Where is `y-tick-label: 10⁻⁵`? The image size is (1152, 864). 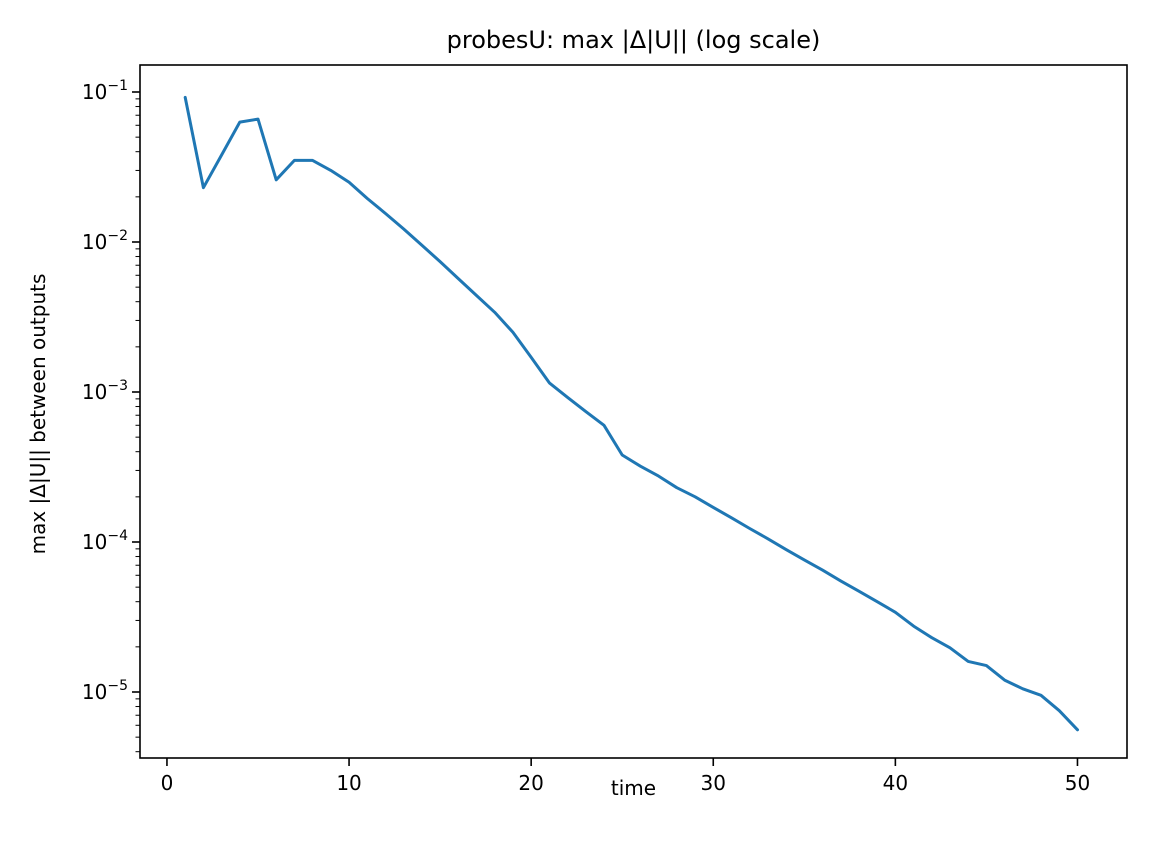 y-tick-label: 10⁻⁵ is located at coordinates (105, 691).